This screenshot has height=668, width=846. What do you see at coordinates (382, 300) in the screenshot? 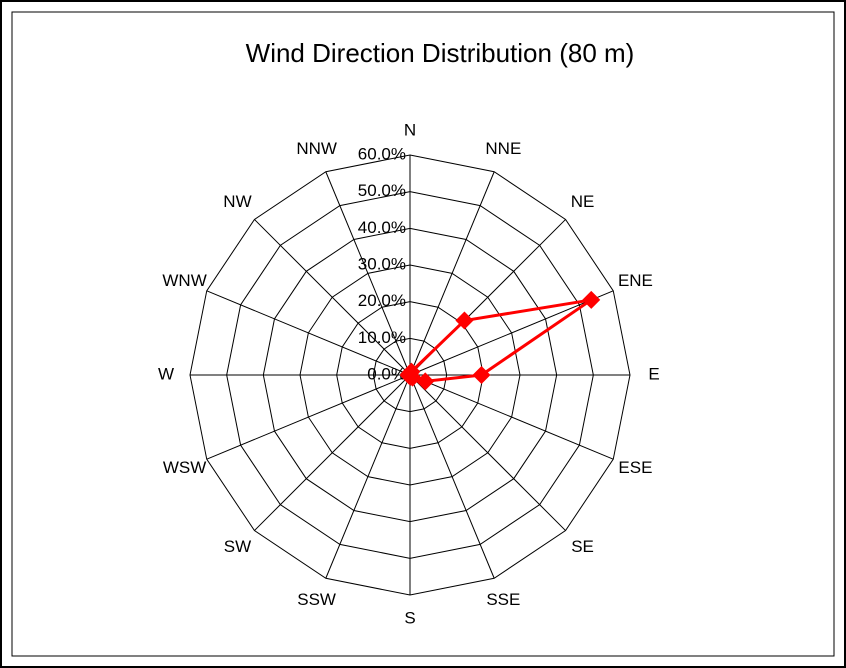
I see `y-tick-label: 20.0%` at bounding box center [382, 300].